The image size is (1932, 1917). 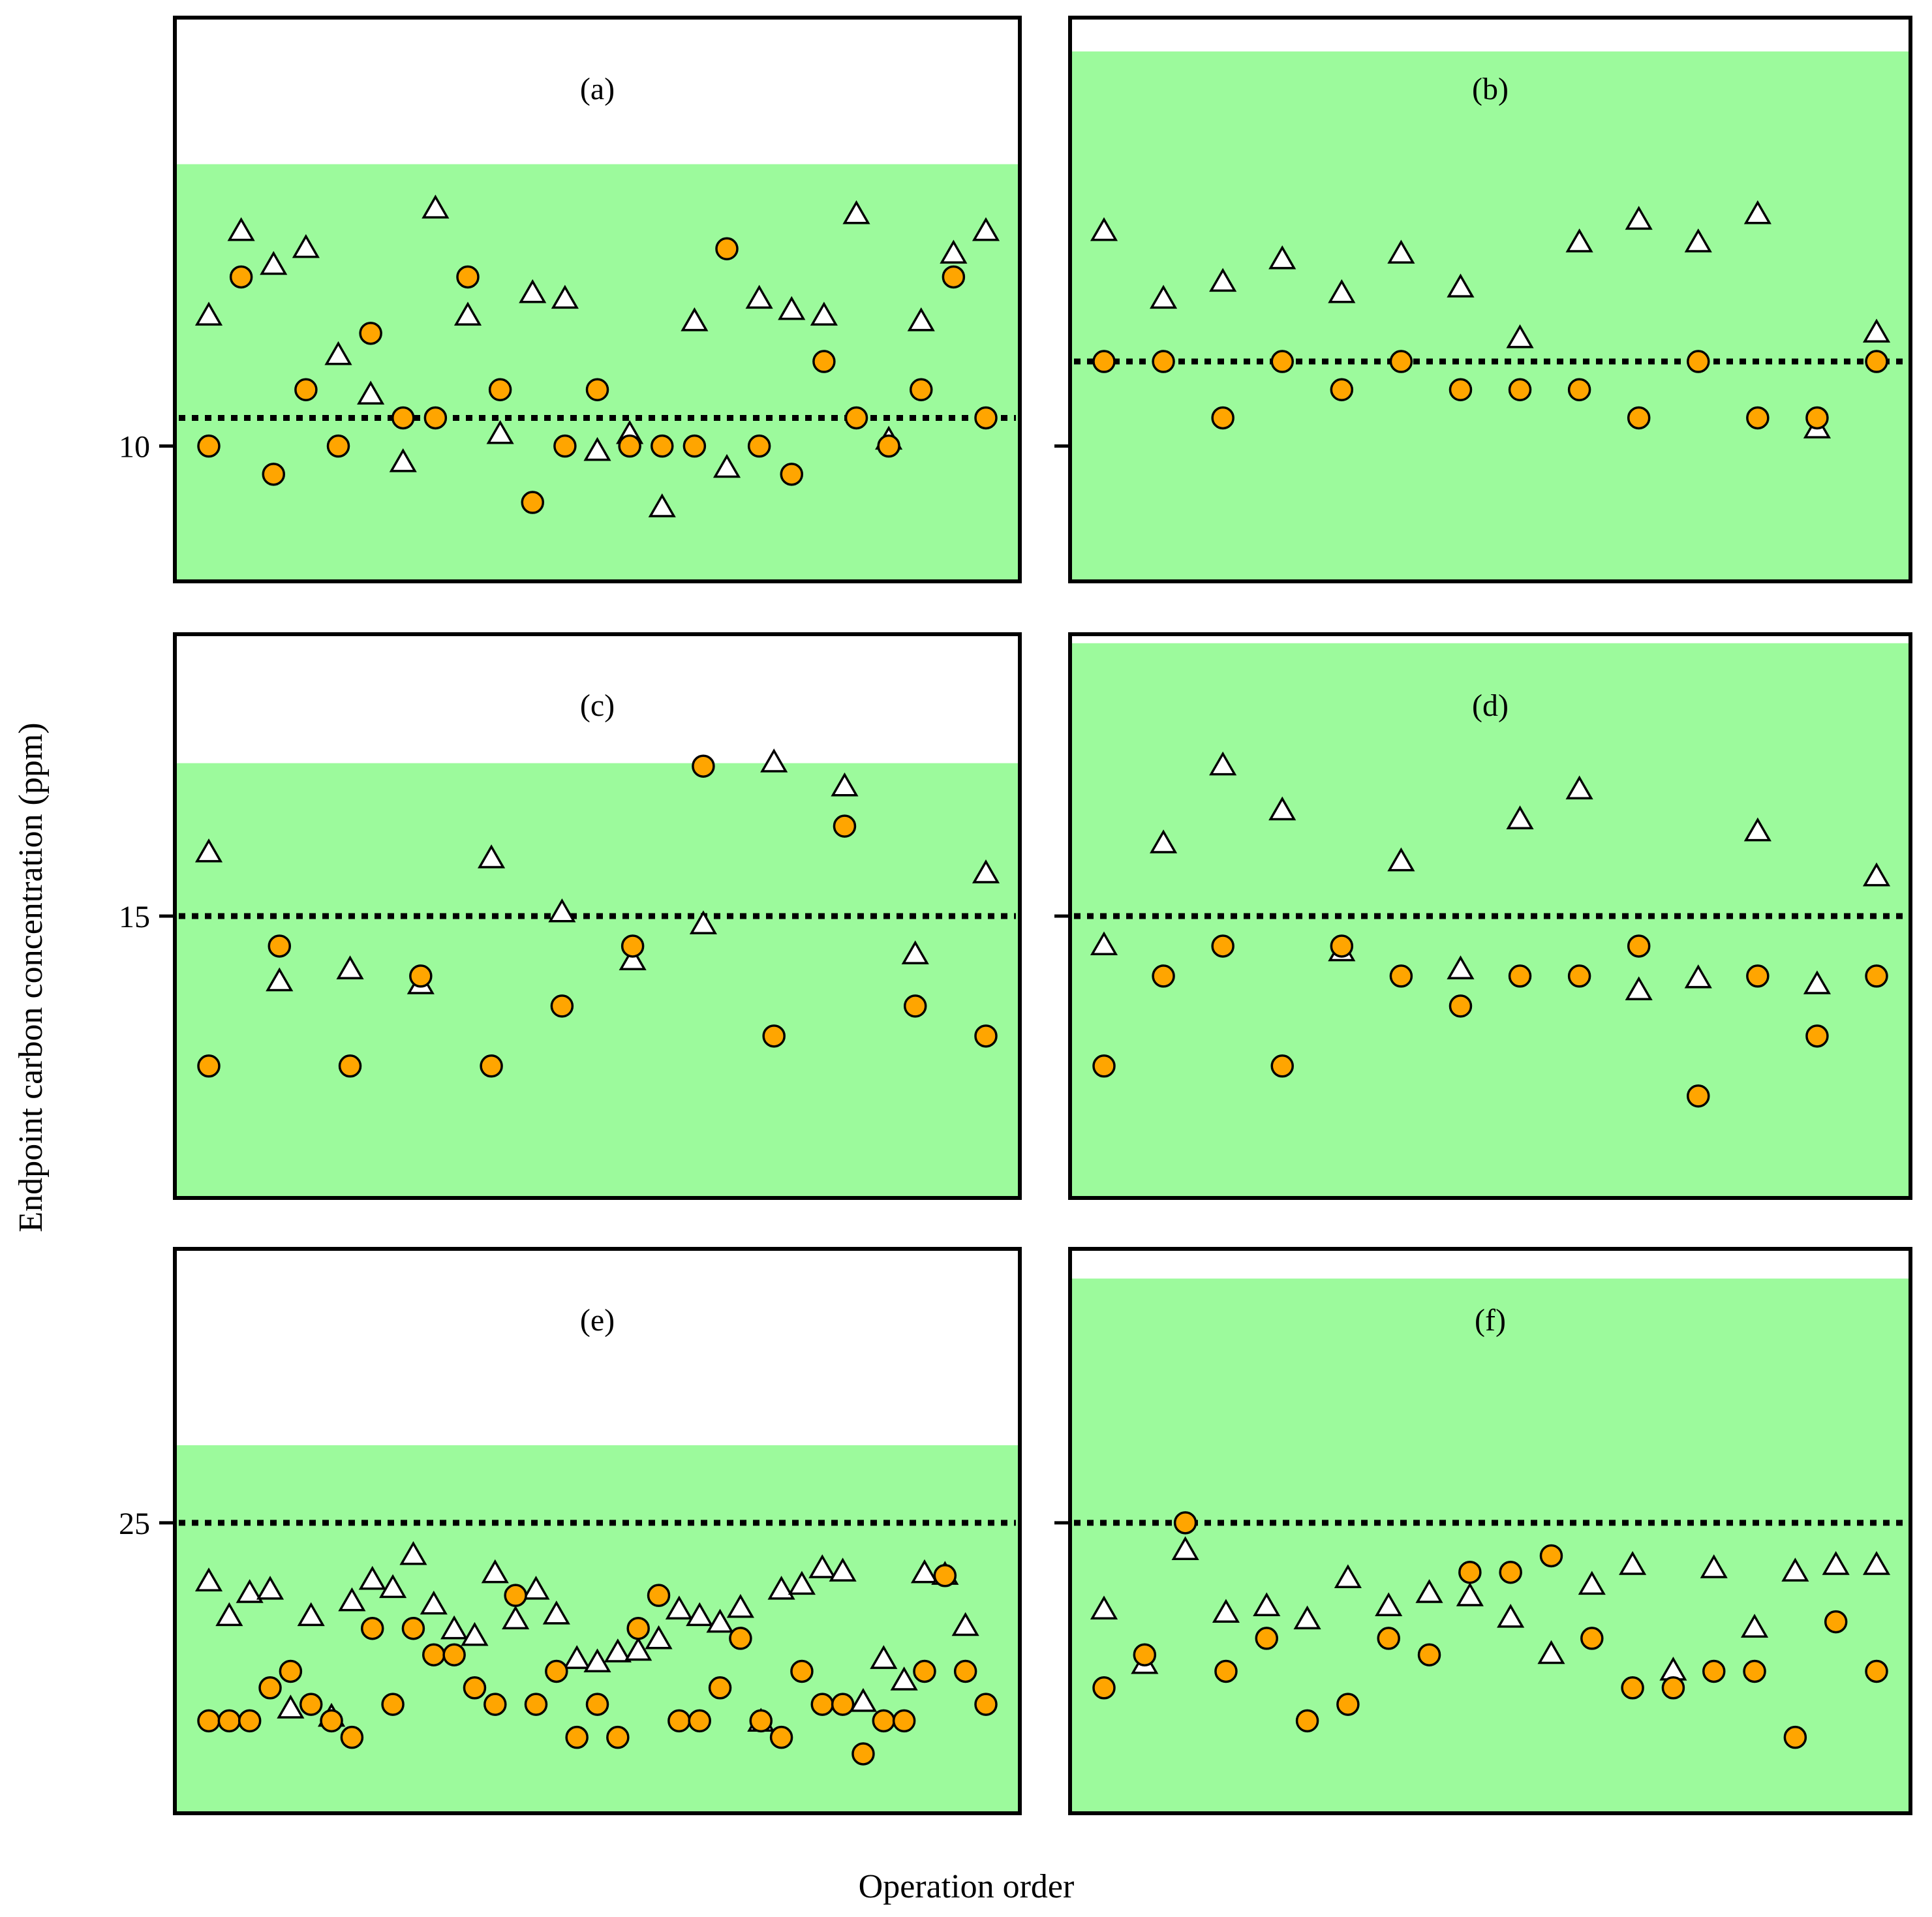 What do you see at coordinates (1490, 921) in the screenshot?
I see `acceptable-range-band` at bounding box center [1490, 921].